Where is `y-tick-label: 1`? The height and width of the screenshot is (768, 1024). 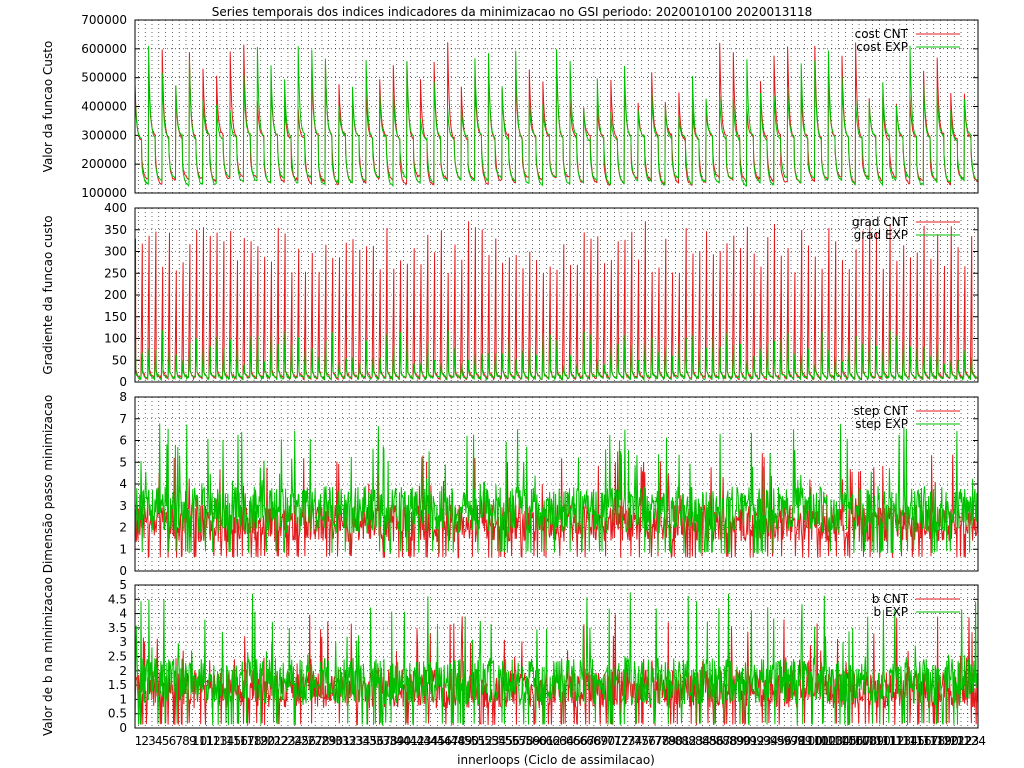
y-tick-label: 1 is located at coordinates (123, 549).